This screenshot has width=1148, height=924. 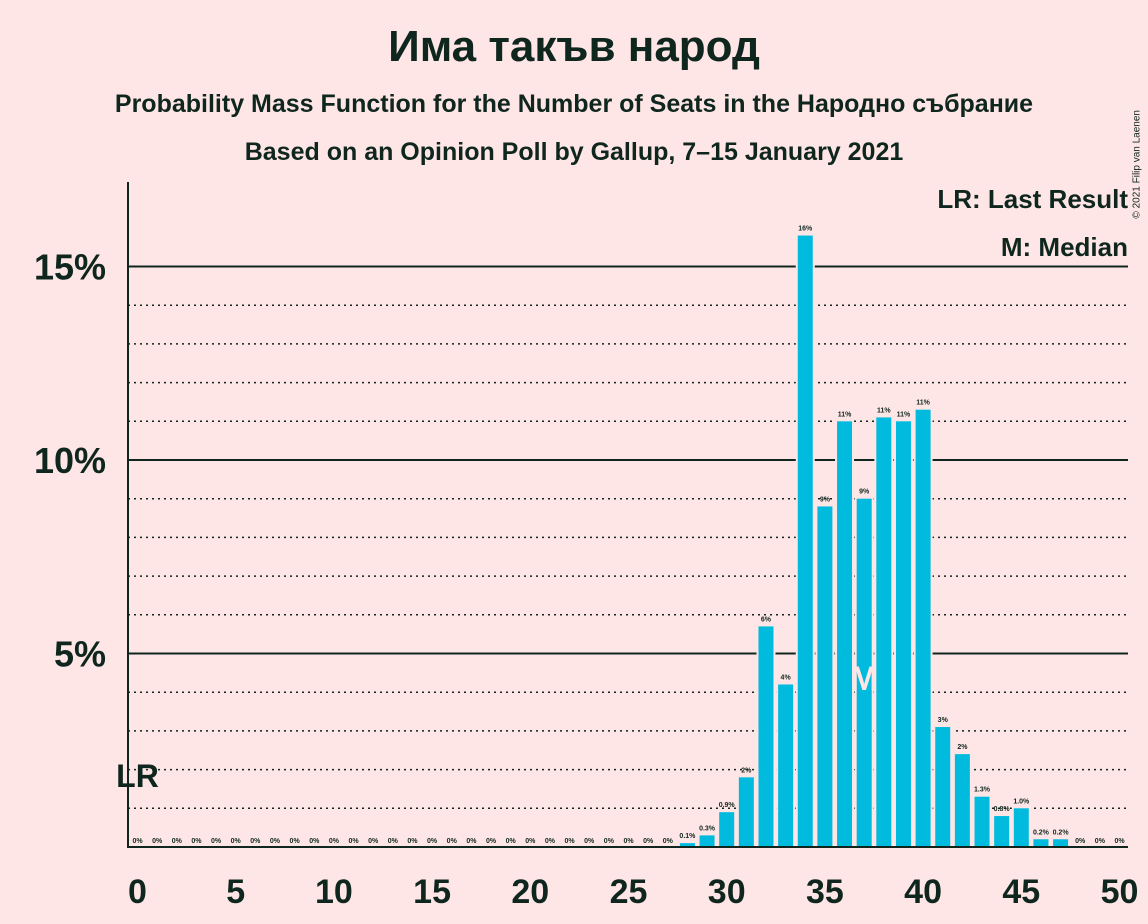 What do you see at coordinates (137, 776) in the screenshot?
I see `last-result-marker: LR` at bounding box center [137, 776].